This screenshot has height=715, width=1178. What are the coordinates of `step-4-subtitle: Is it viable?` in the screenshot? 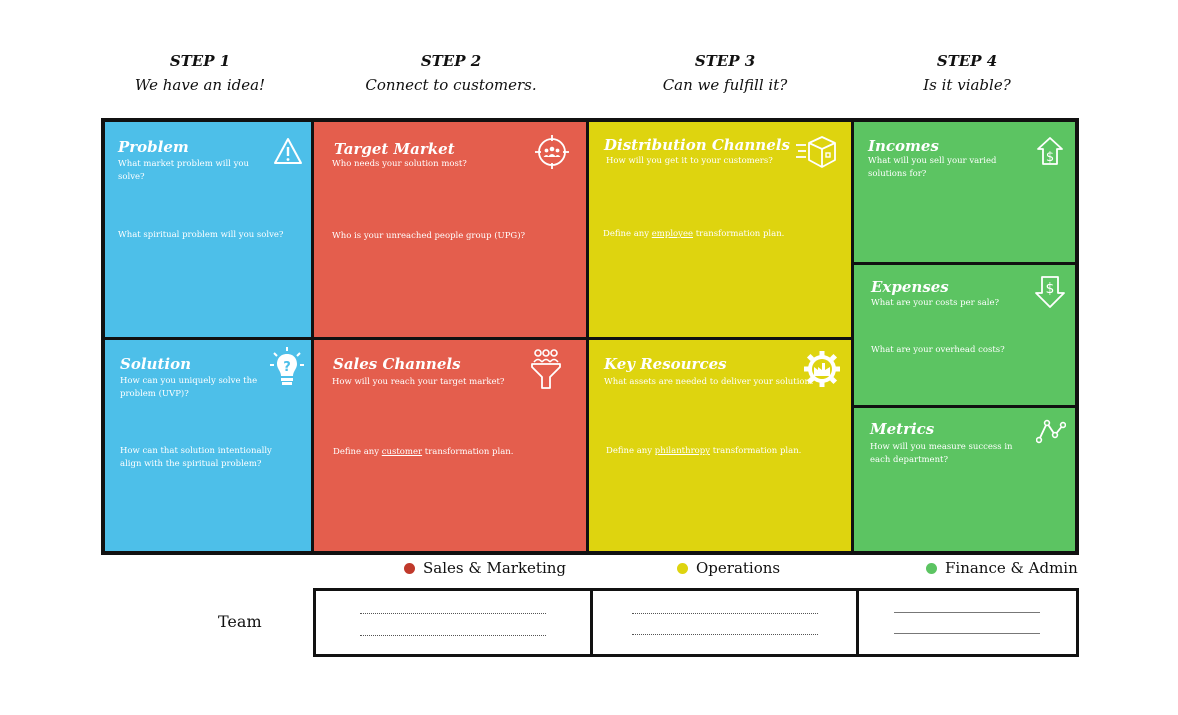 It's located at (967, 85).